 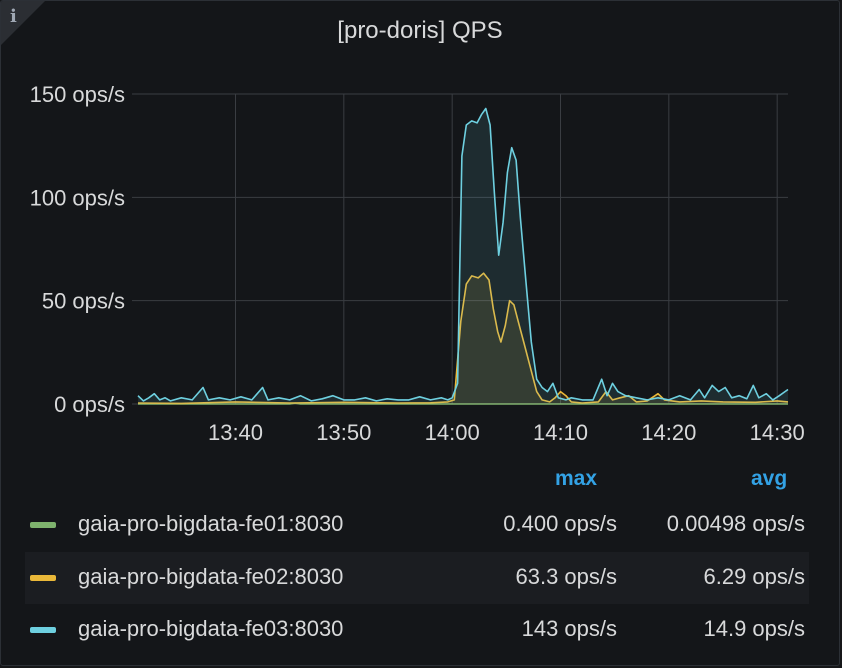 I want to click on legend-series-max: 0.400 ops/s, so click(x=560, y=523).